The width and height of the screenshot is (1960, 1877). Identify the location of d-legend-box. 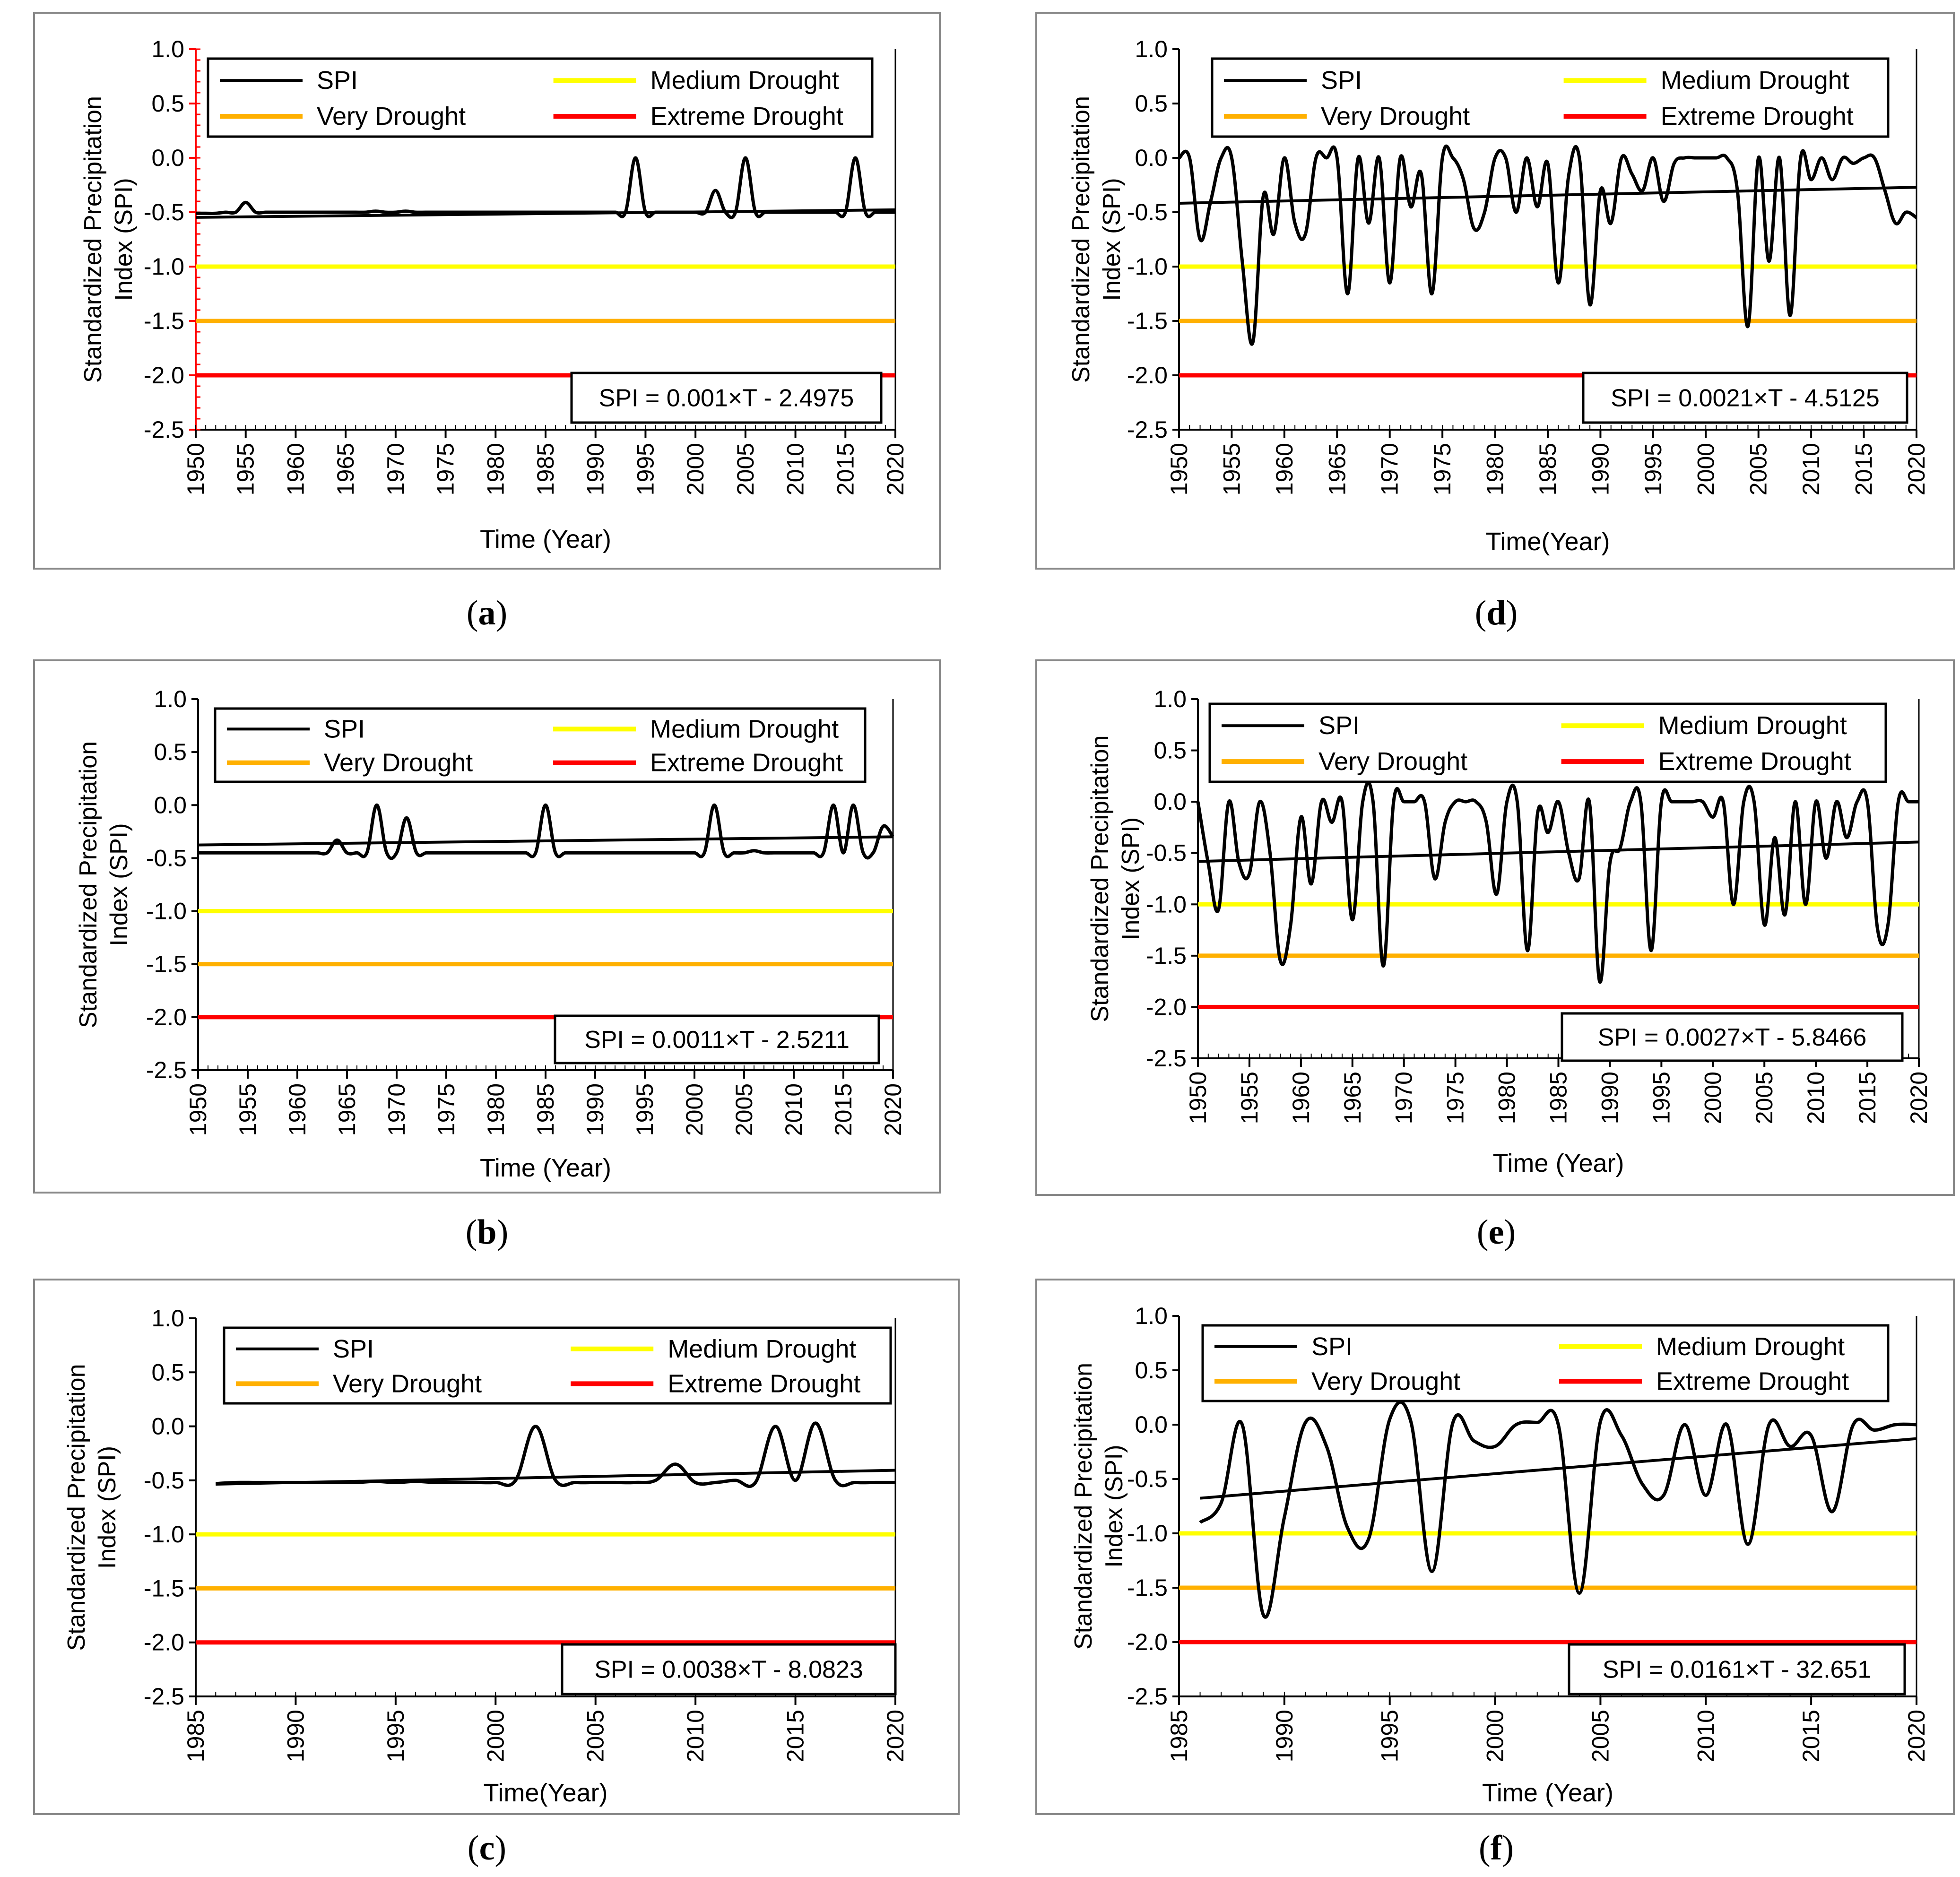
(1551, 97).